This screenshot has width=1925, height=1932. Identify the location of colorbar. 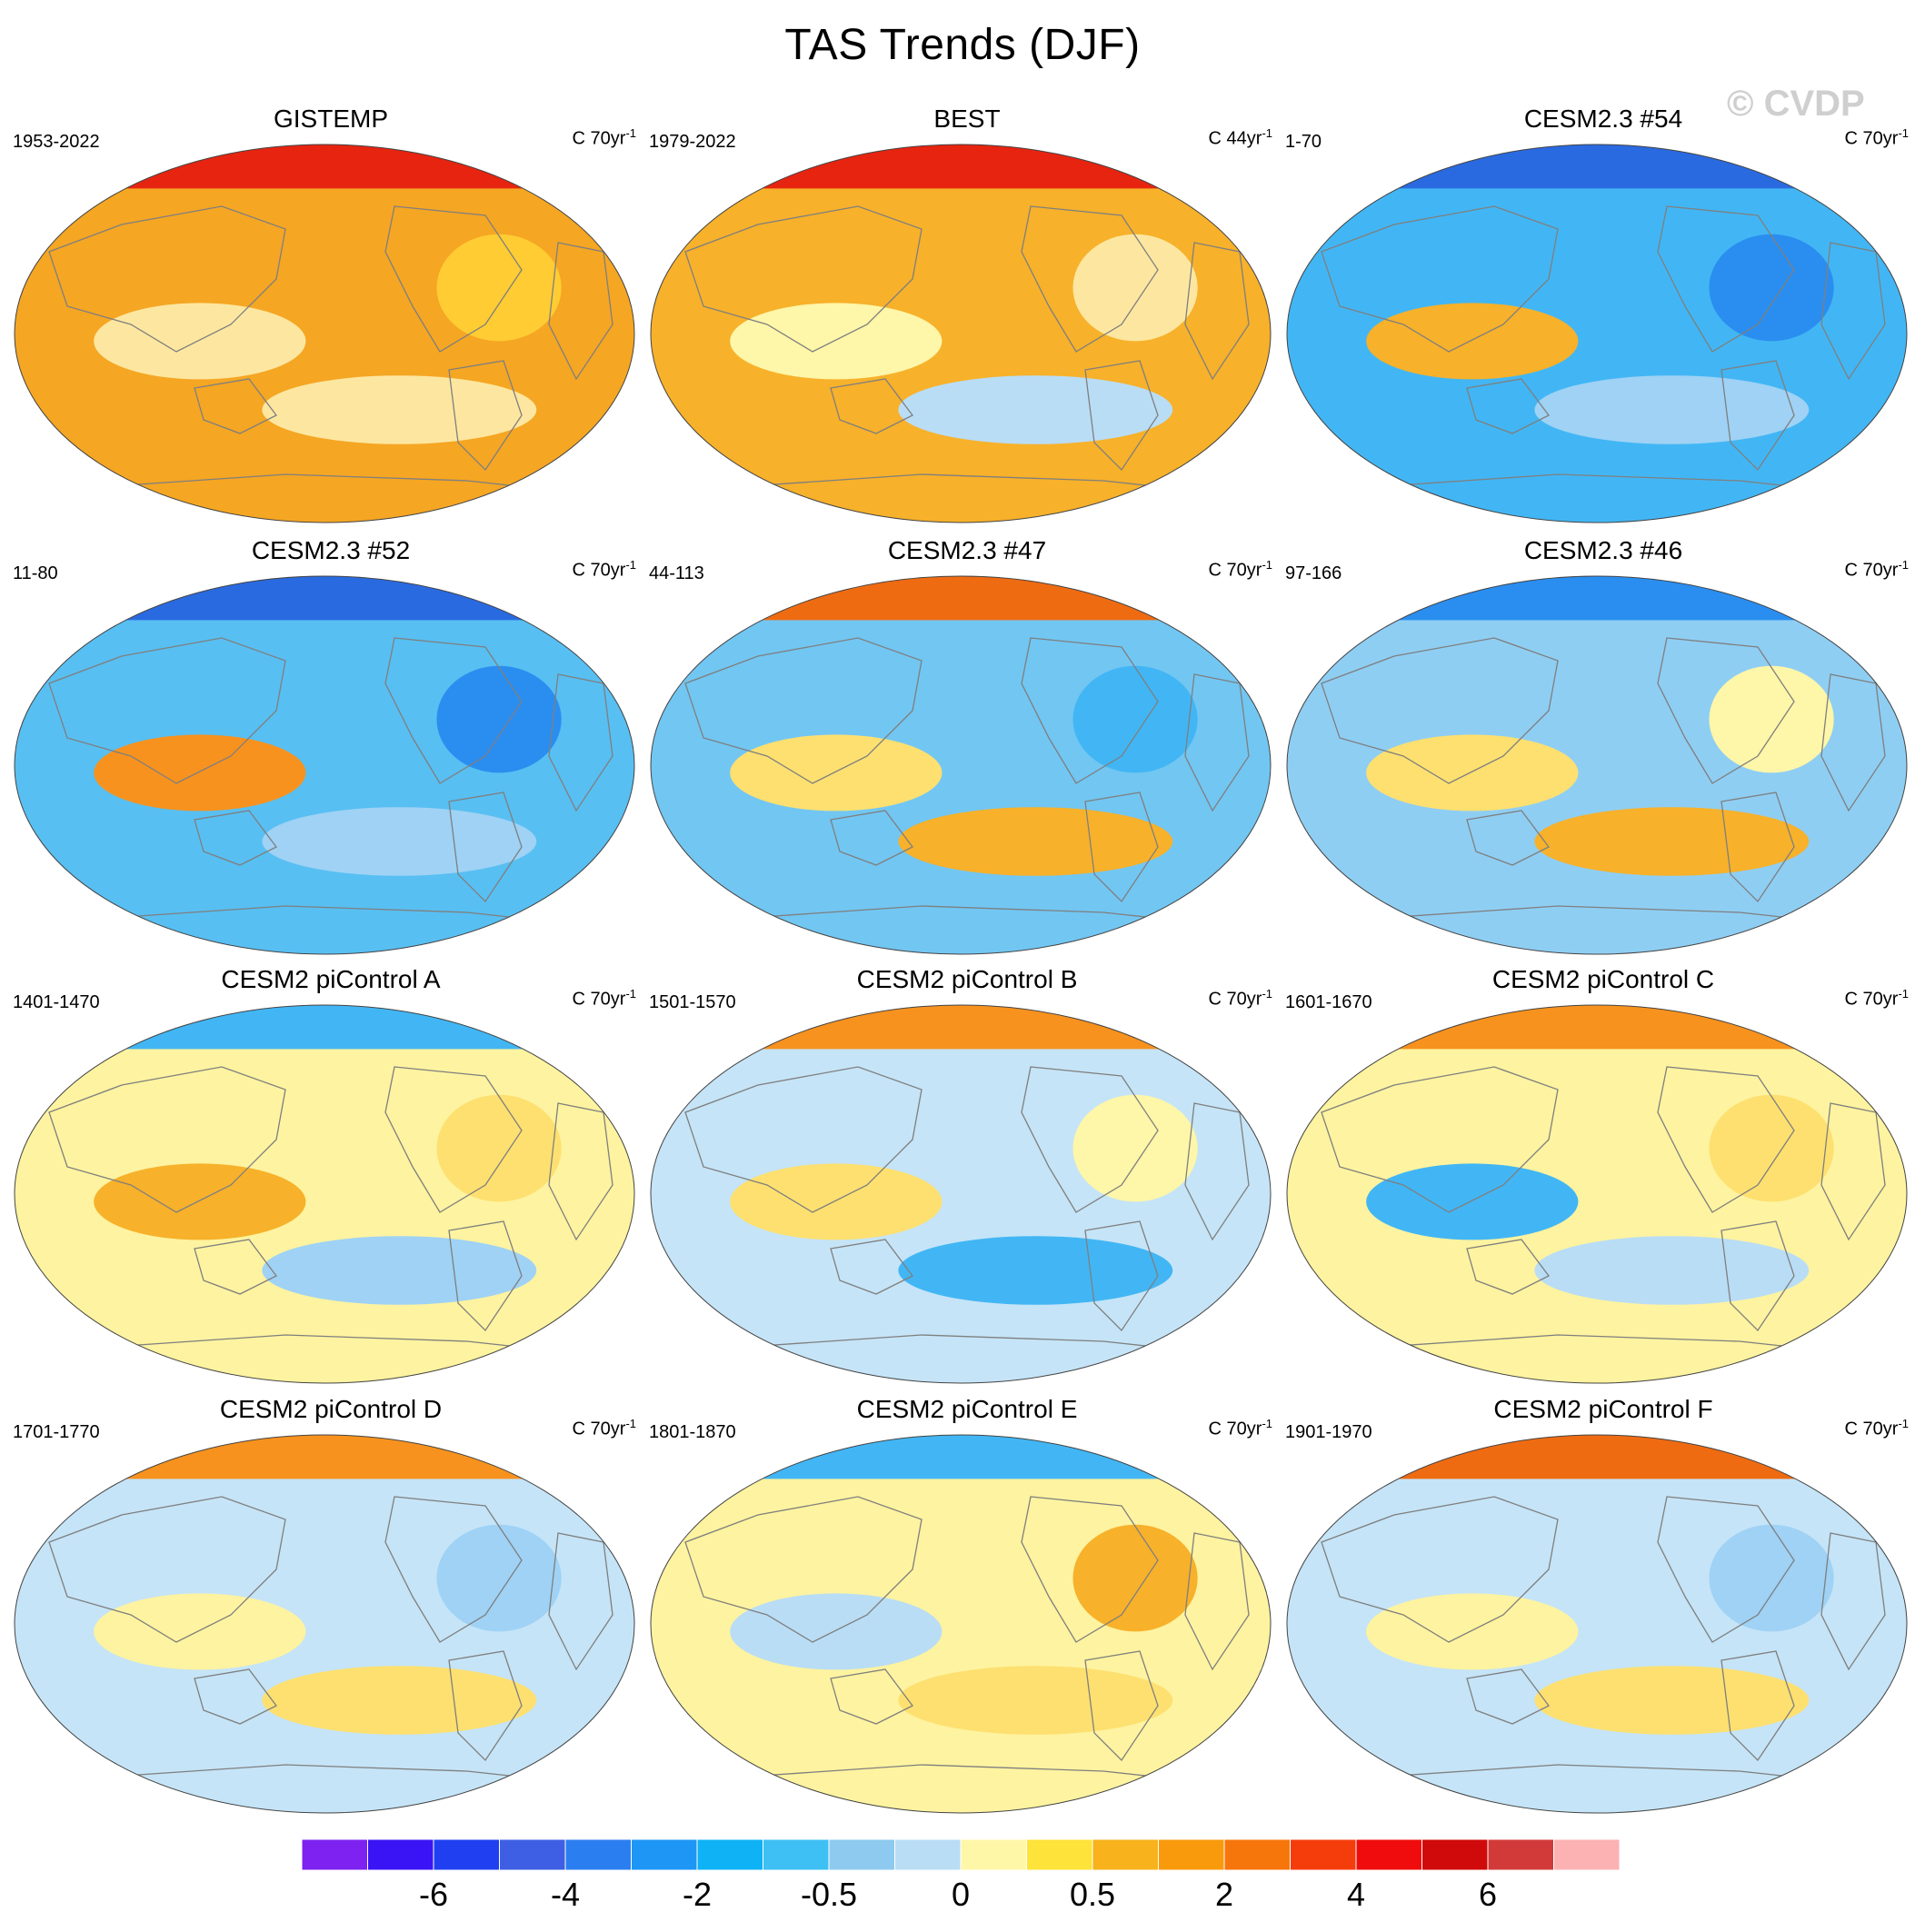
(961, 1855).